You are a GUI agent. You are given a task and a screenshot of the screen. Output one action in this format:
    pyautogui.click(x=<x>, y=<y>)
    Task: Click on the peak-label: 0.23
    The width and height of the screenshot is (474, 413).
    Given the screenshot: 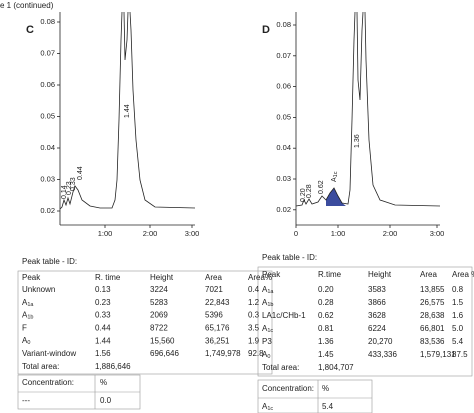 What is the action you would take?
    pyautogui.click(x=69, y=188)
    